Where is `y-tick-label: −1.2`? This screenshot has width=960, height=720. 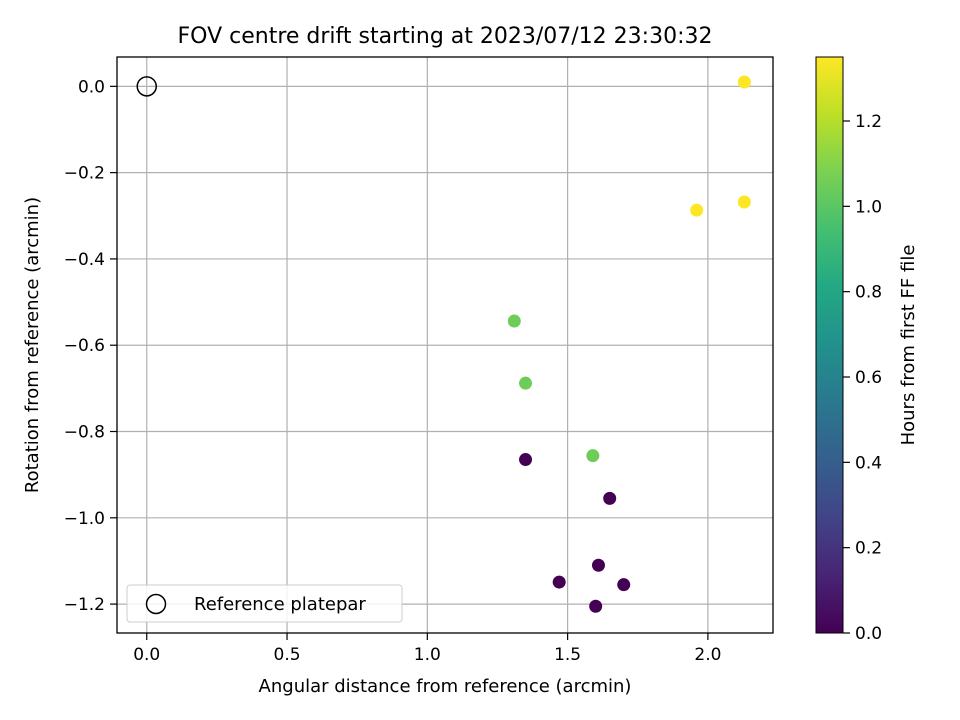
y-tick-label: −1.2 is located at coordinates (84, 605).